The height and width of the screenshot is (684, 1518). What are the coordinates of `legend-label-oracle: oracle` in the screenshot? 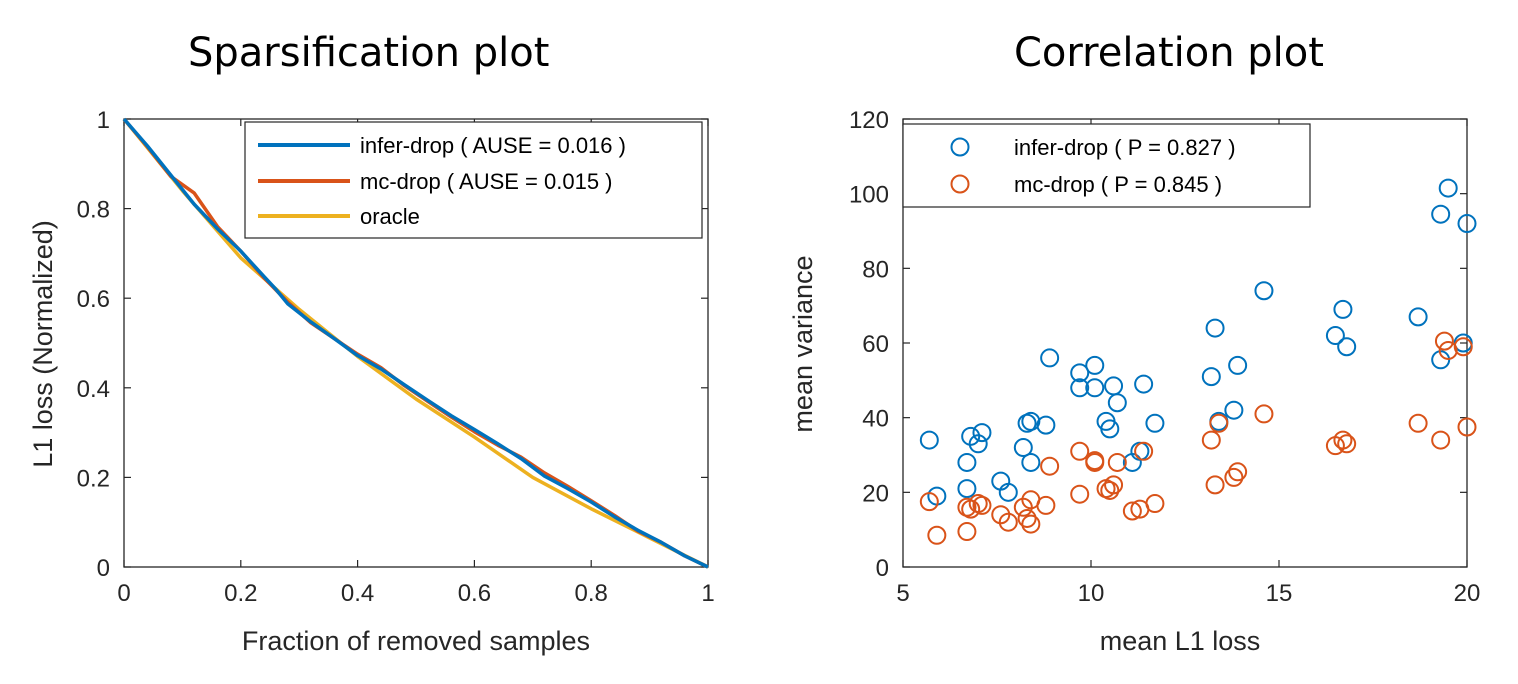 It's located at (390, 216).